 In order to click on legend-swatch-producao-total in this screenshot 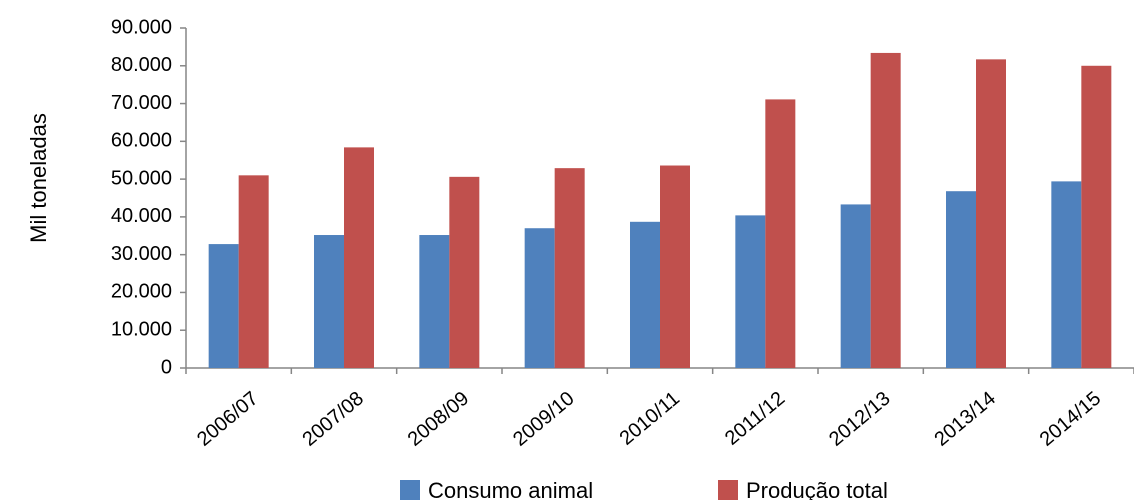, I will do `click(728, 490)`.